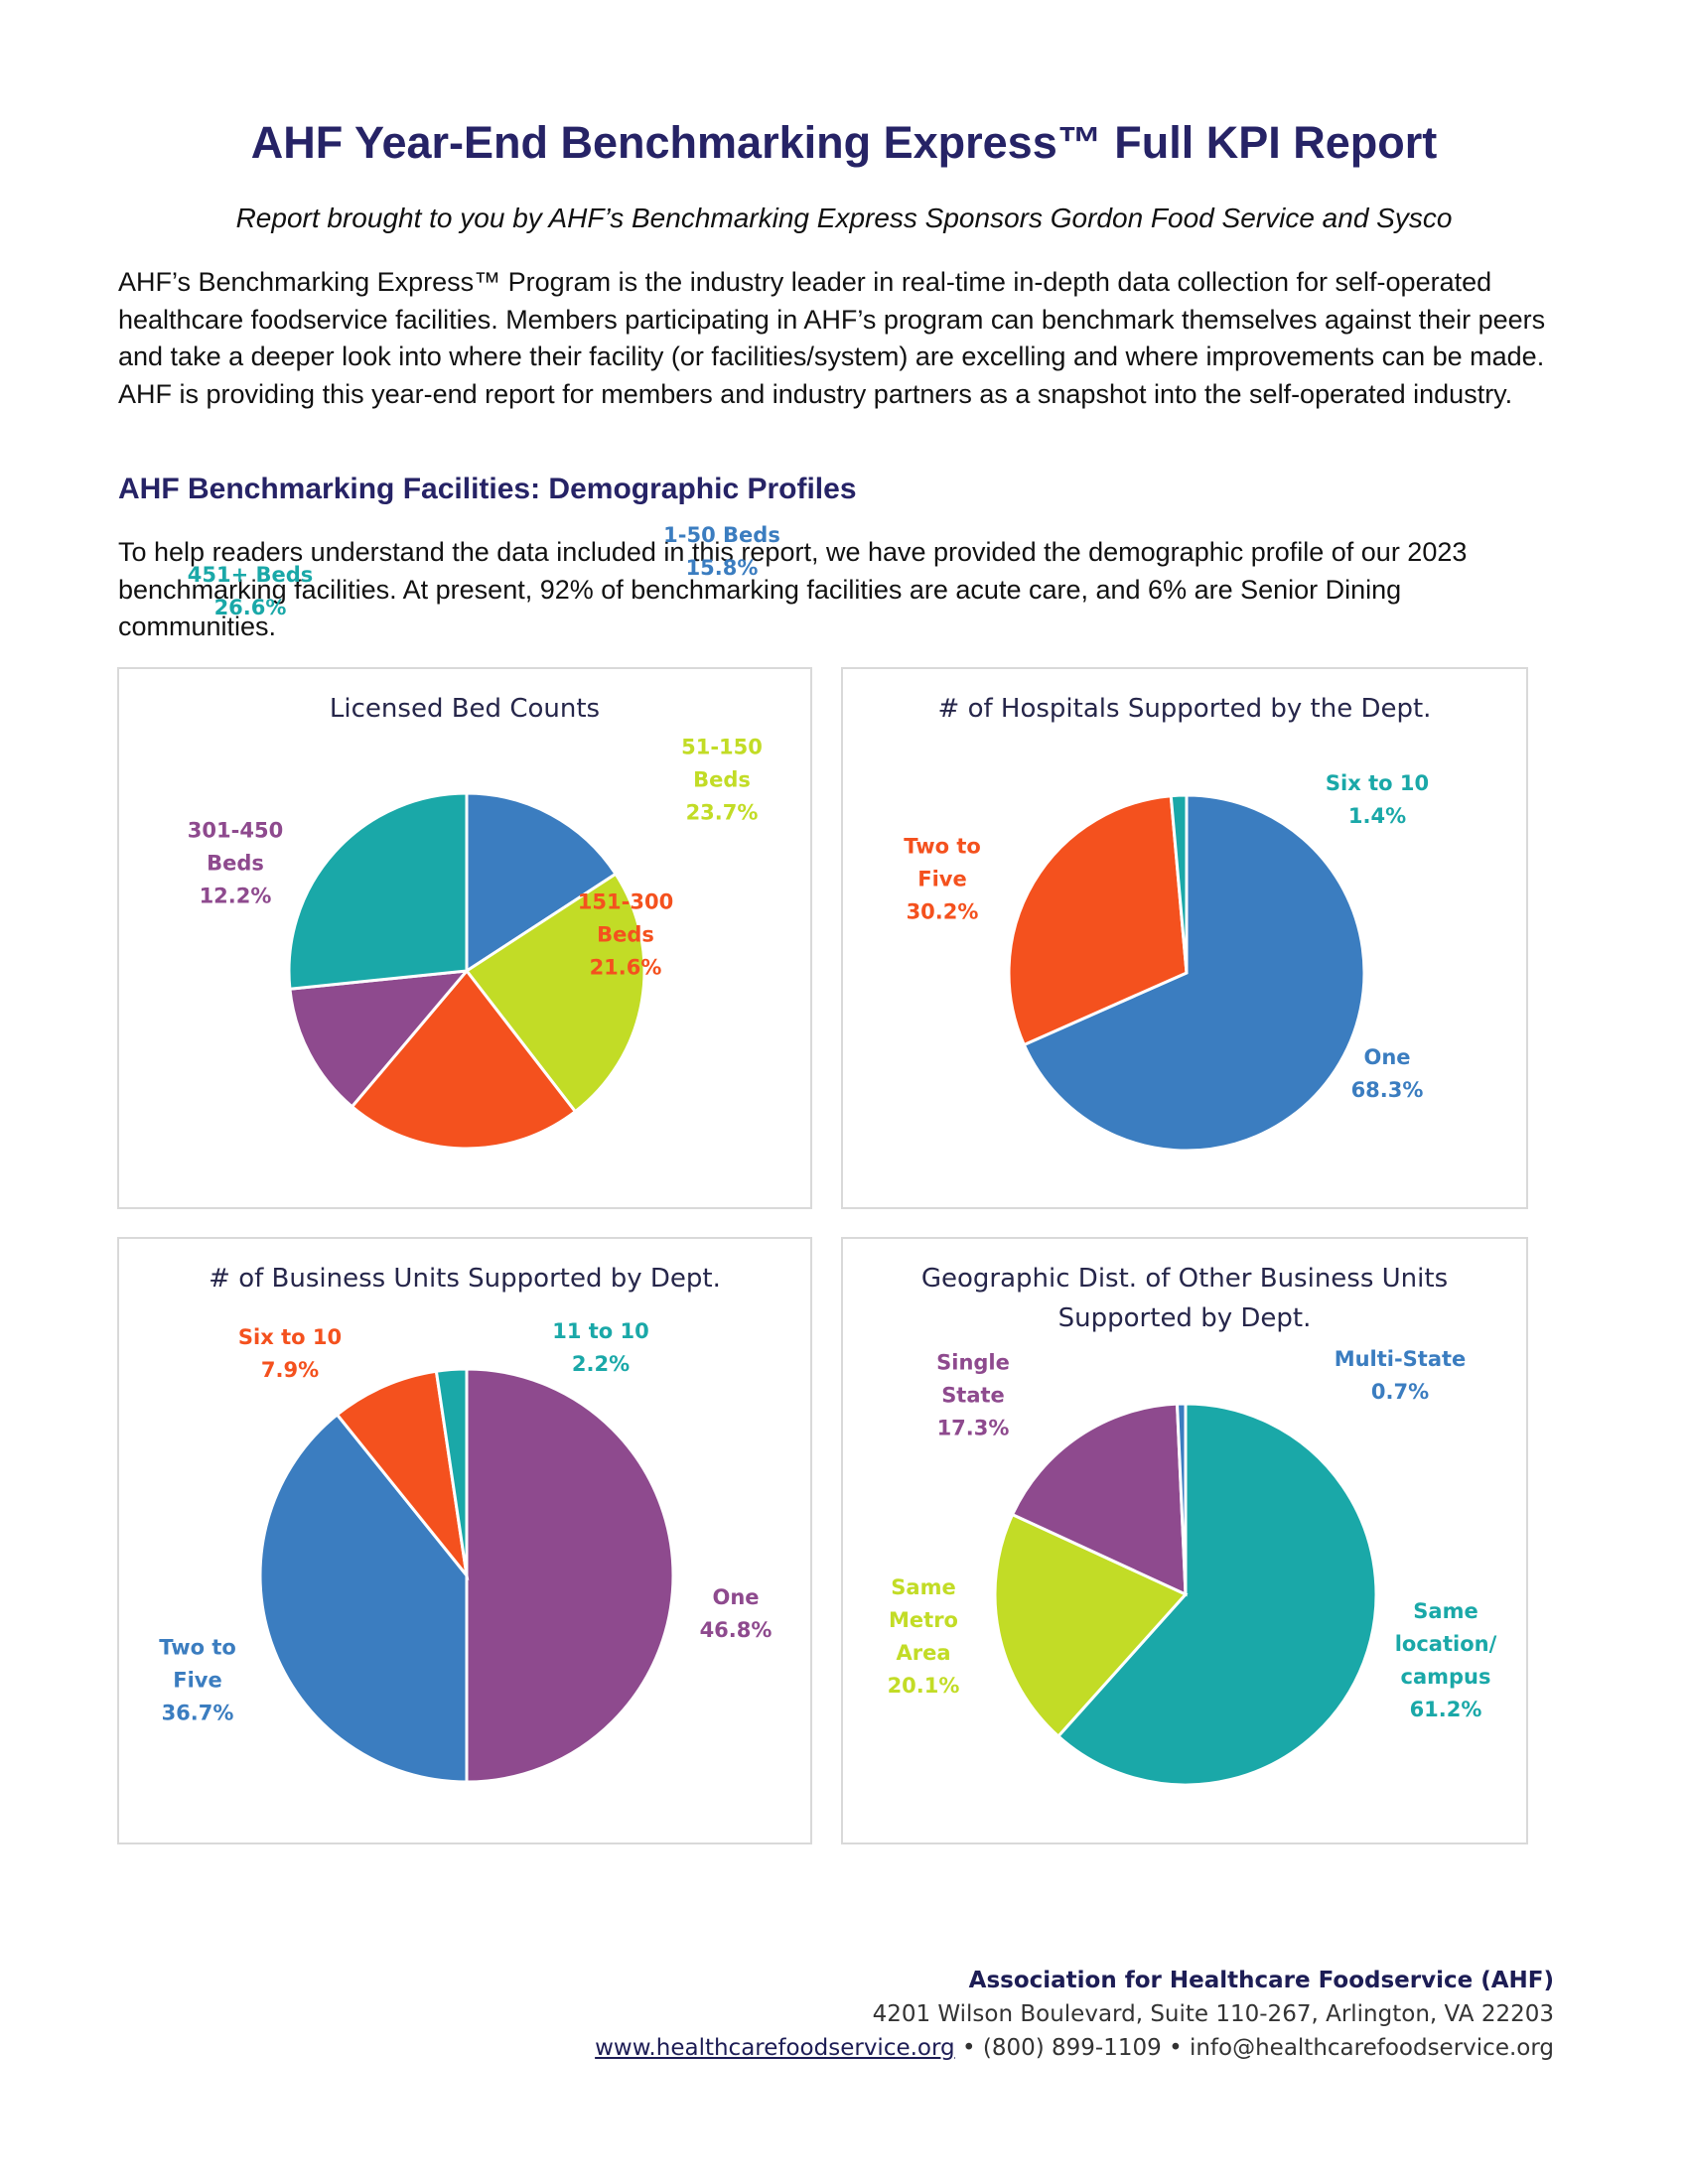 Image resolution: width=1688 pixels, height=2184 pixels. Describe the element at coordinates (600, 1348) in the screenshot. I see `data-label: 11 to 10 2.2%` at that location.